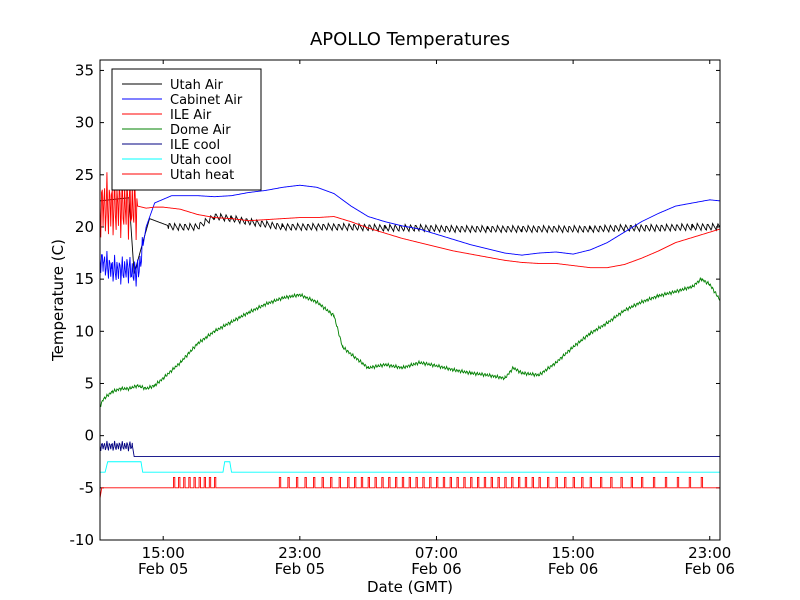 This screenshot has width=800, height=600. What do you see at coordinates (84, 331) in the screenshot?
I see `y-tick-label: 10` at bounding box center [84, 331].